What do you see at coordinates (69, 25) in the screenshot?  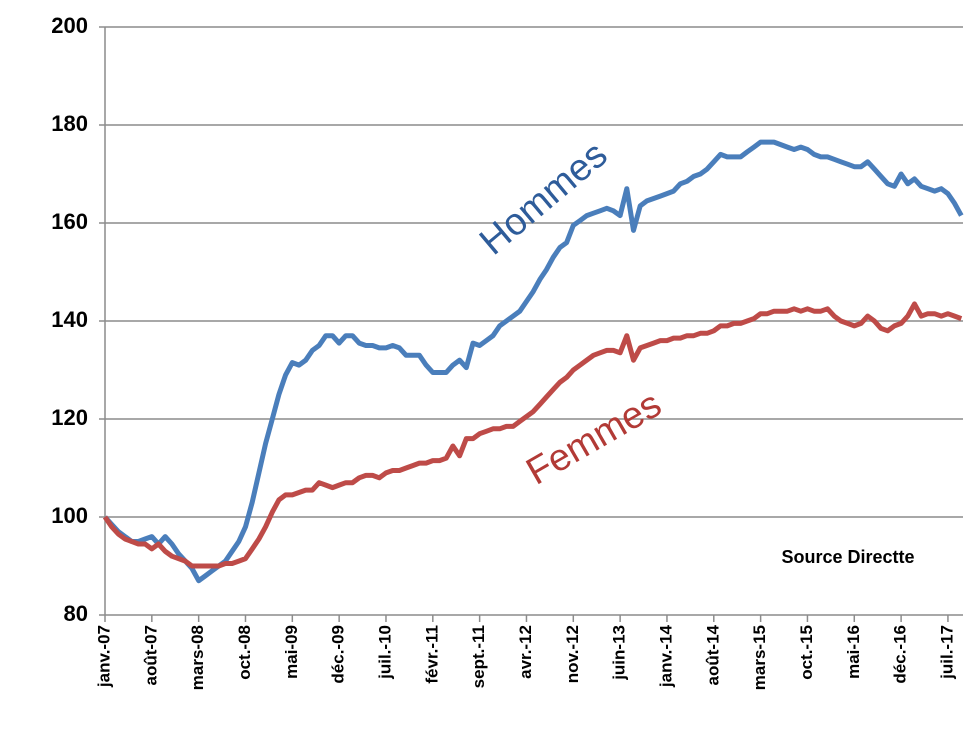 I see `y-tick-label: 200` at bounding box center [69, 25].